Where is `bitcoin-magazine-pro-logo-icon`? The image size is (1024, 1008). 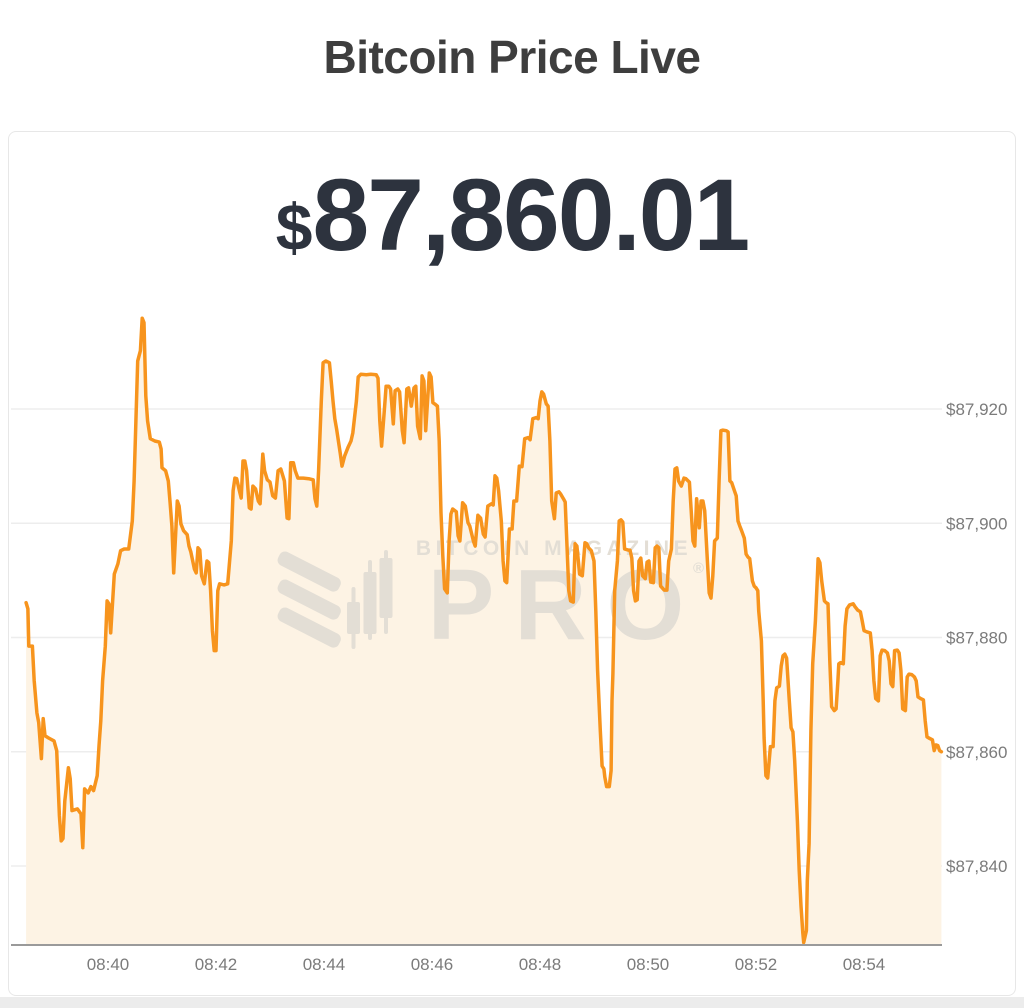
bitcoin-magazine-pro-logo-icon is located at coordinates (335, 599).